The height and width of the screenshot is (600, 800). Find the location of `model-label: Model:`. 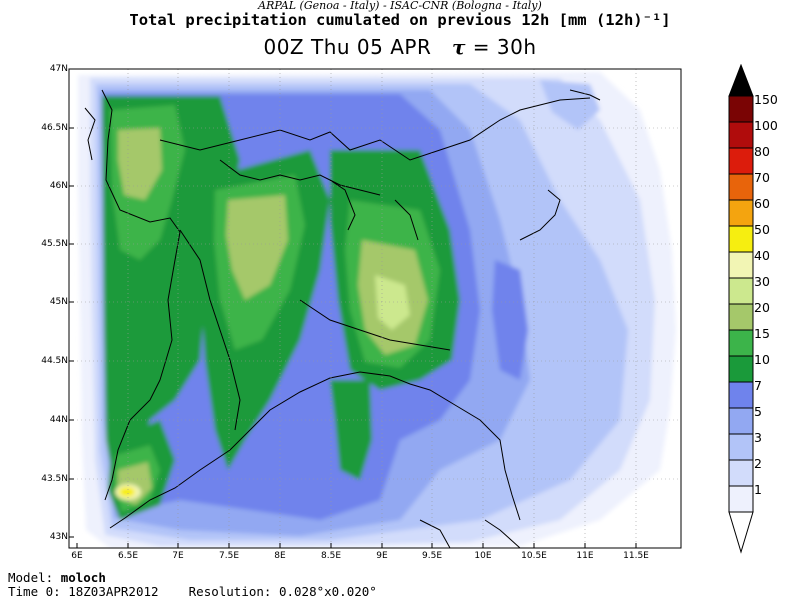

model-label: Model: is located at coordinates (31, 577).